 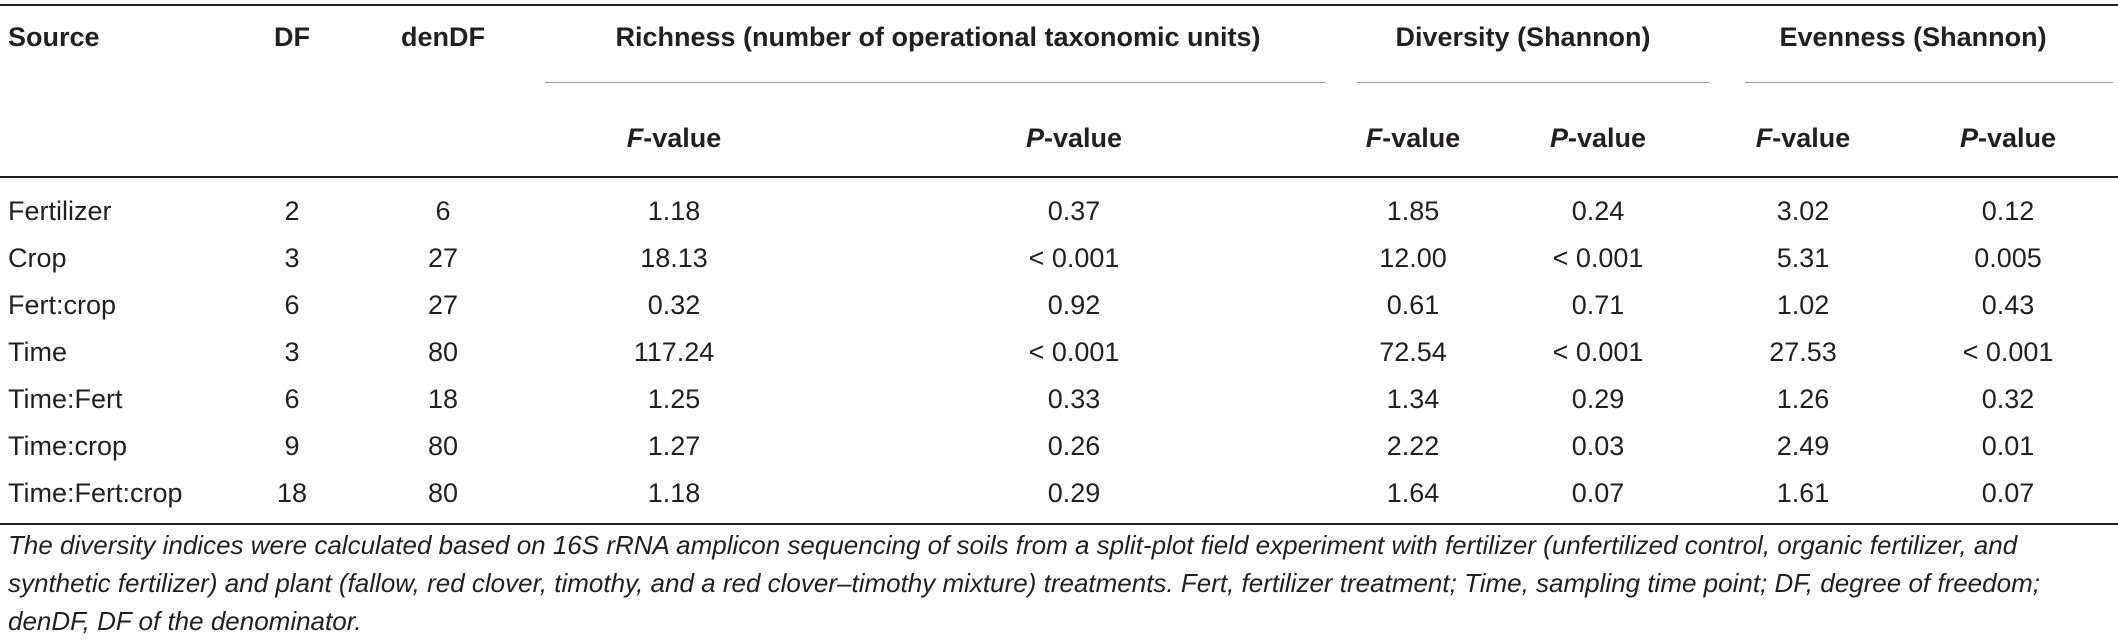 What do you see at coordinates (1074, 137) in the screenshot?
I see `subheader-richness-p: P-value` at bounding box center [1074, 137].